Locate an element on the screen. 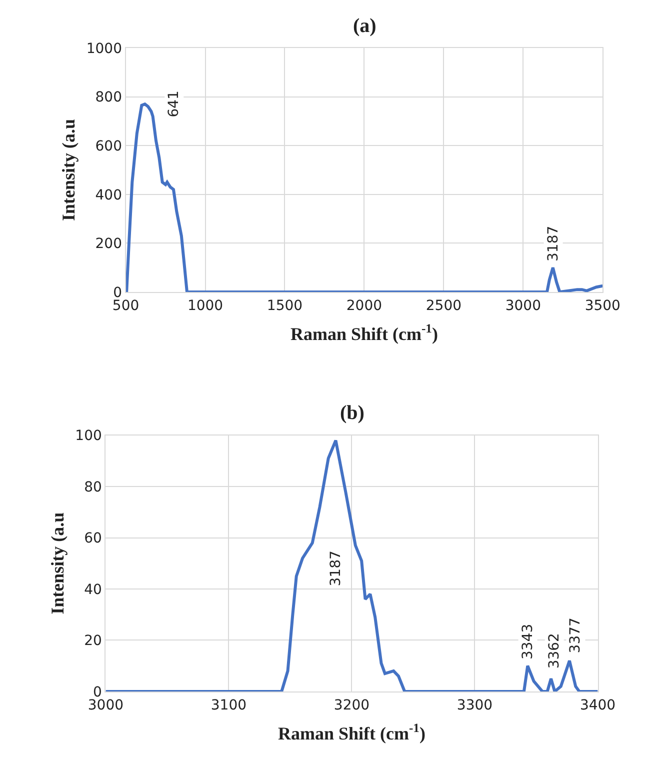  x-tick-label: 3200 is located at coordinates (352, 705).